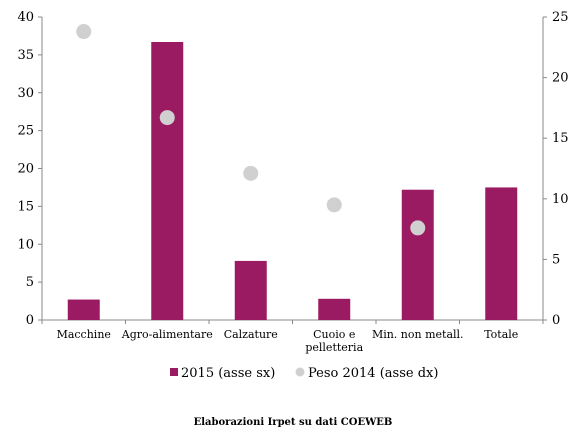 This screenshot has height=430, width=587. Describe the element at coordinates (30, 282) in the screenshot. I see `y-tick-label-left: 5` at that location.